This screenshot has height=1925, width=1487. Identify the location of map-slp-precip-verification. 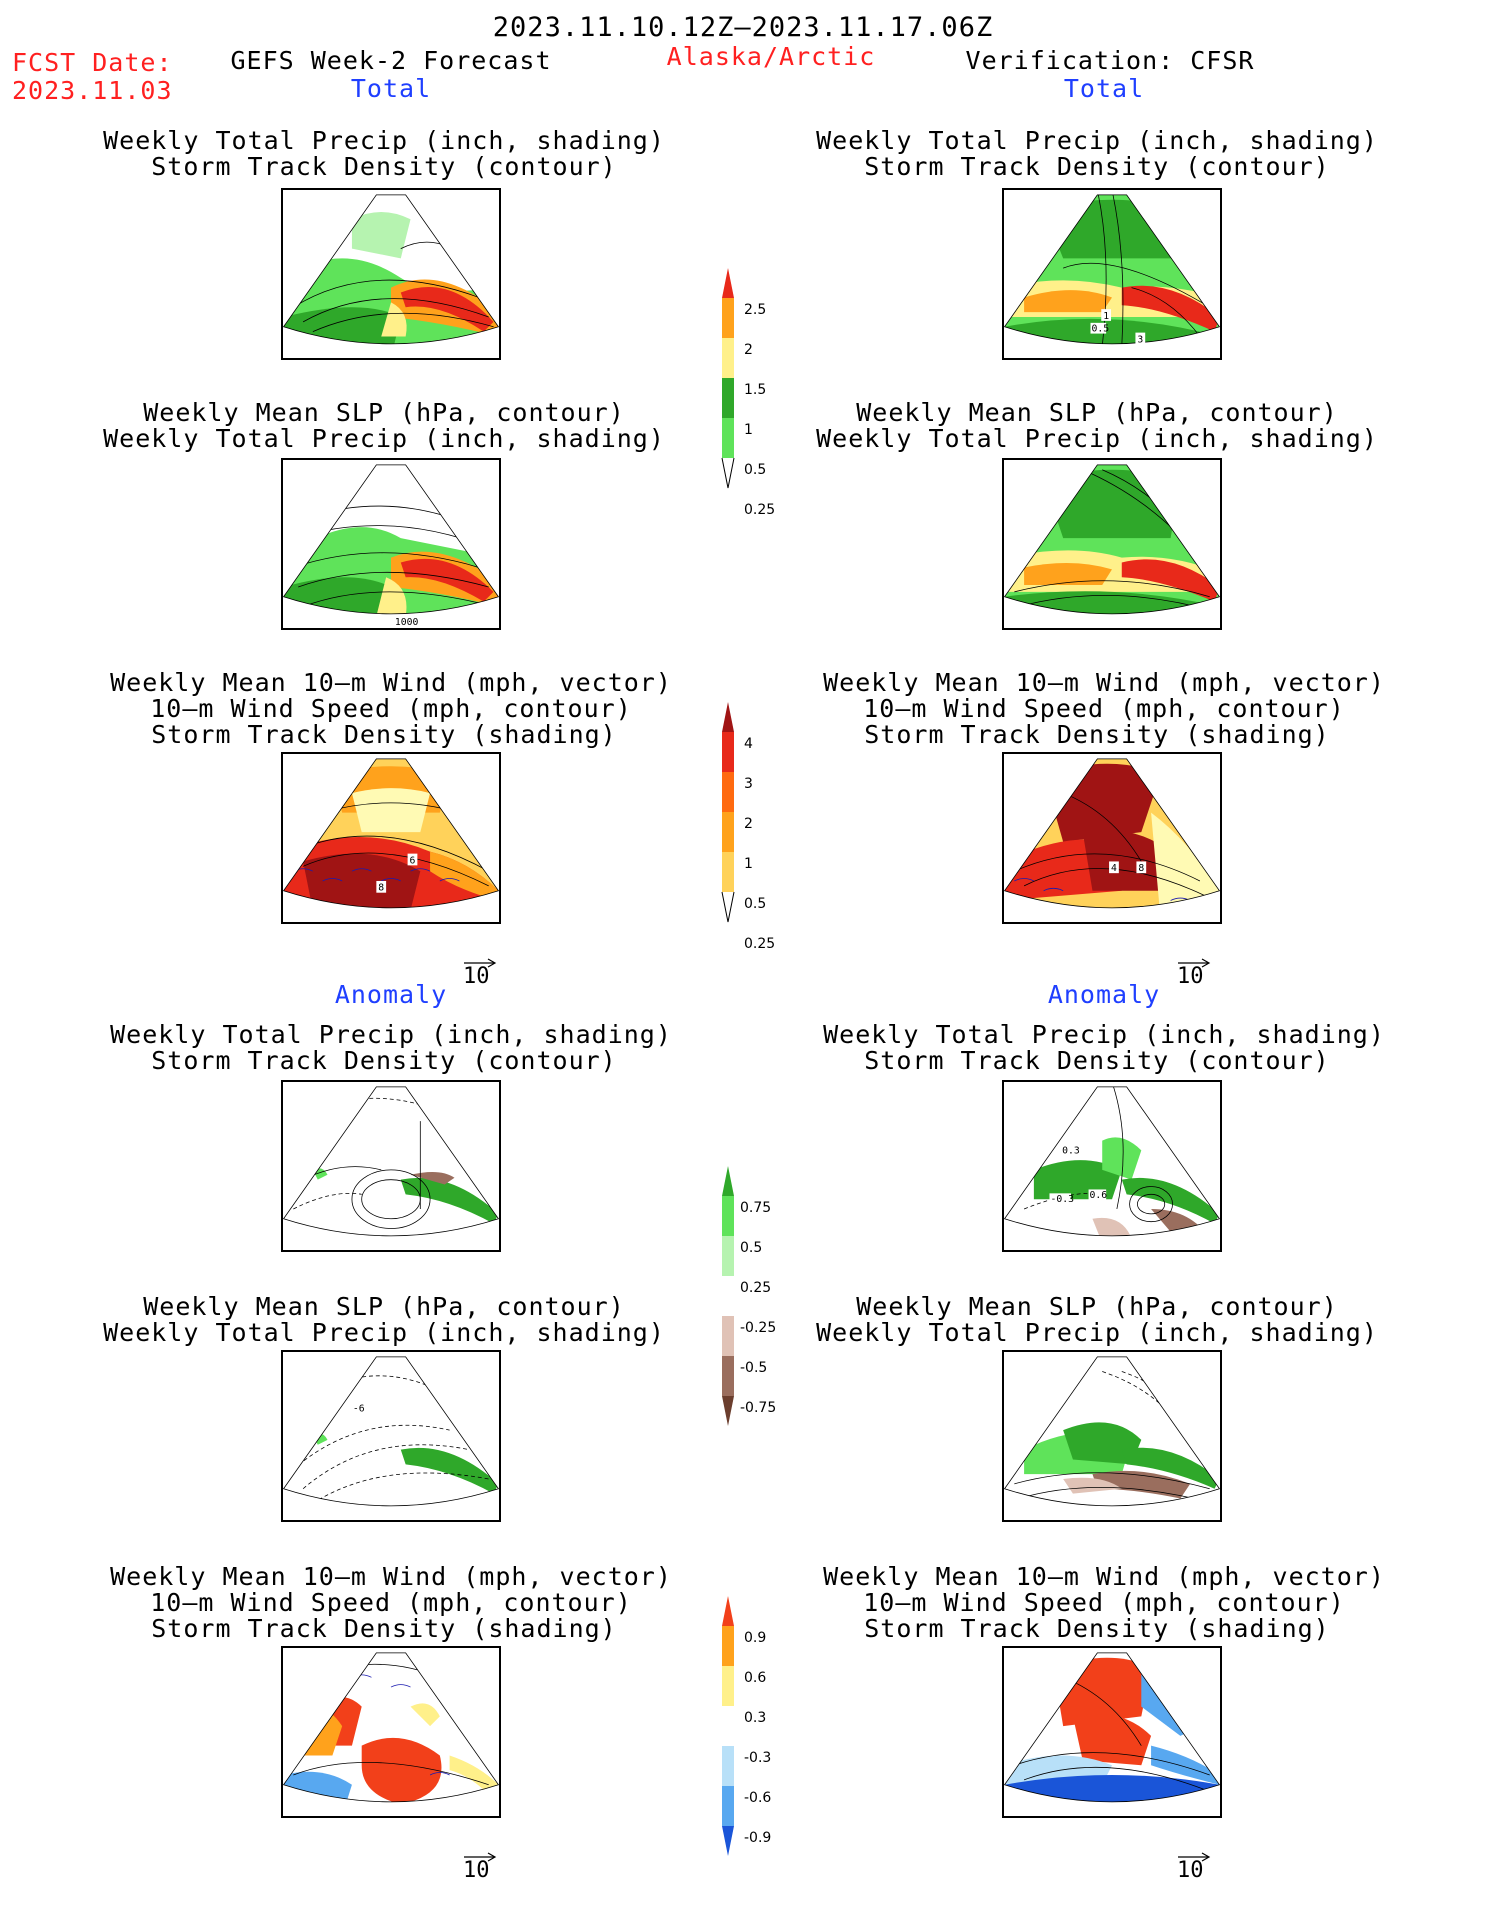
(1112, 544).